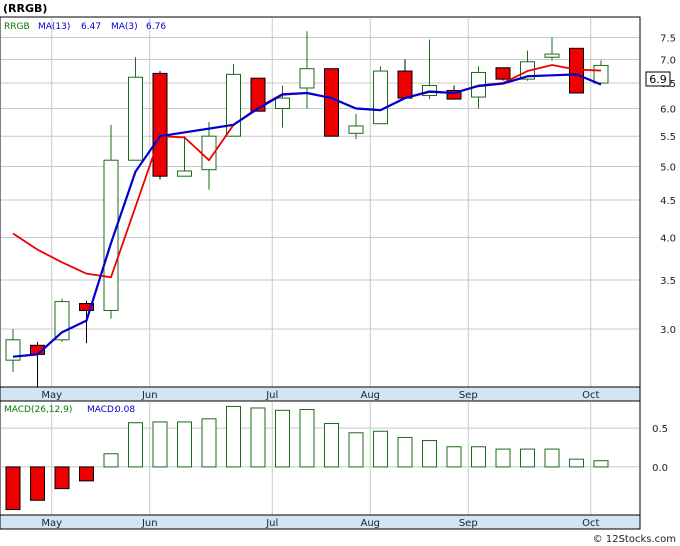 The height and width of the screenshot is (546, 680). I want to click on macd-x-tick-label: May, so click(51, 523).